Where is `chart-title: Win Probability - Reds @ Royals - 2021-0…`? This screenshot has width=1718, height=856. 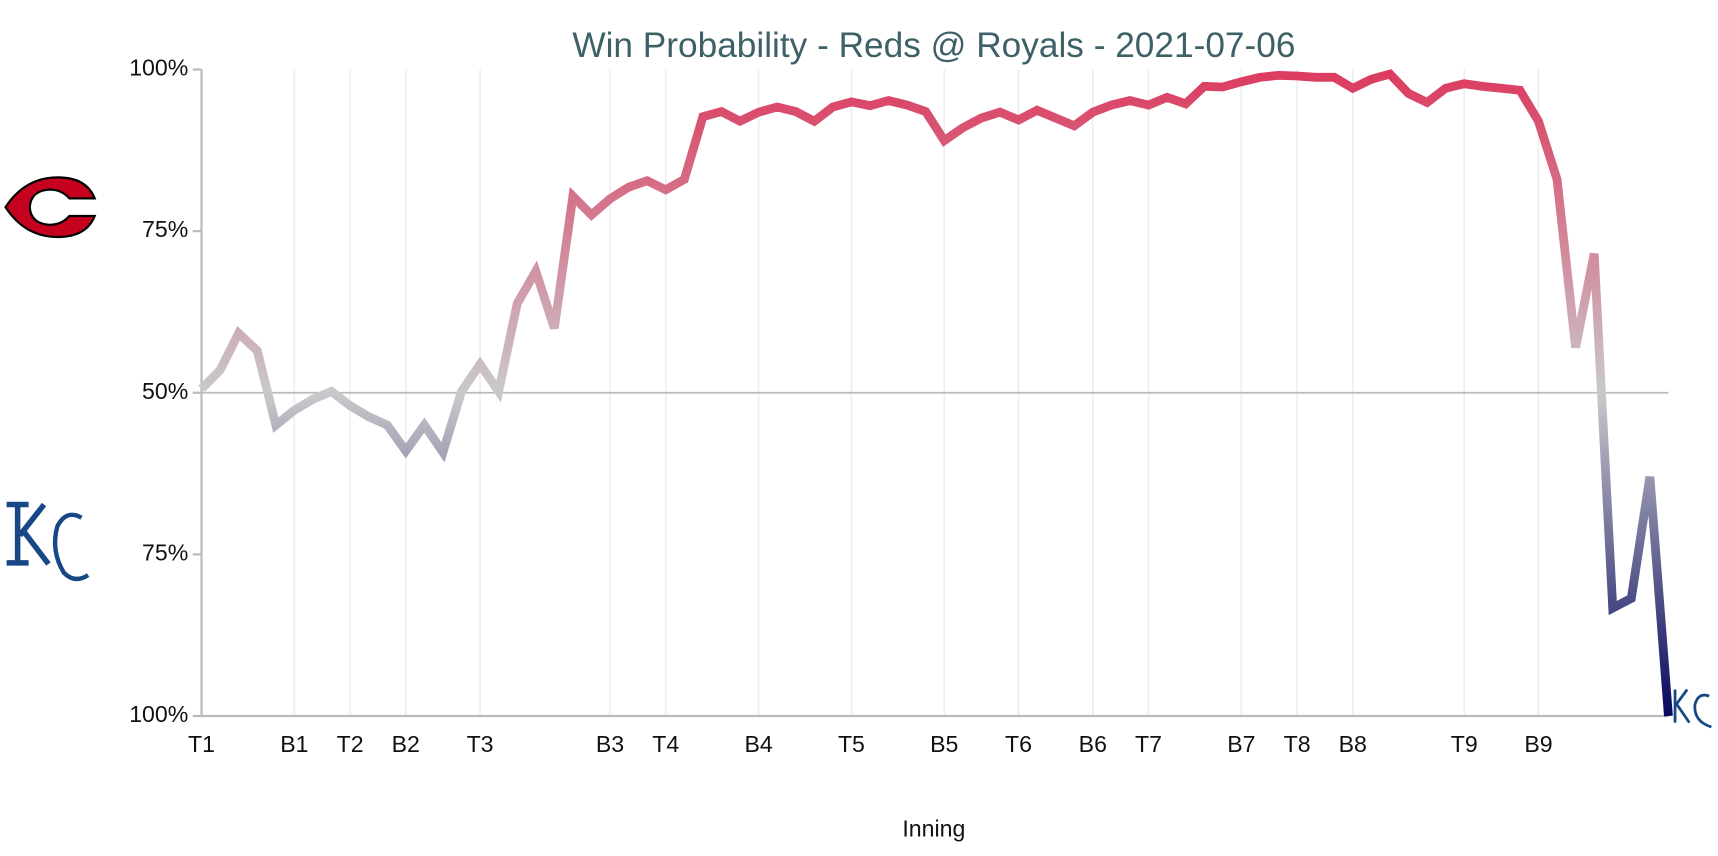 chart-title: Win Probability - Reds @ Royals - 2021-0… is located at coordinates (933, 45).